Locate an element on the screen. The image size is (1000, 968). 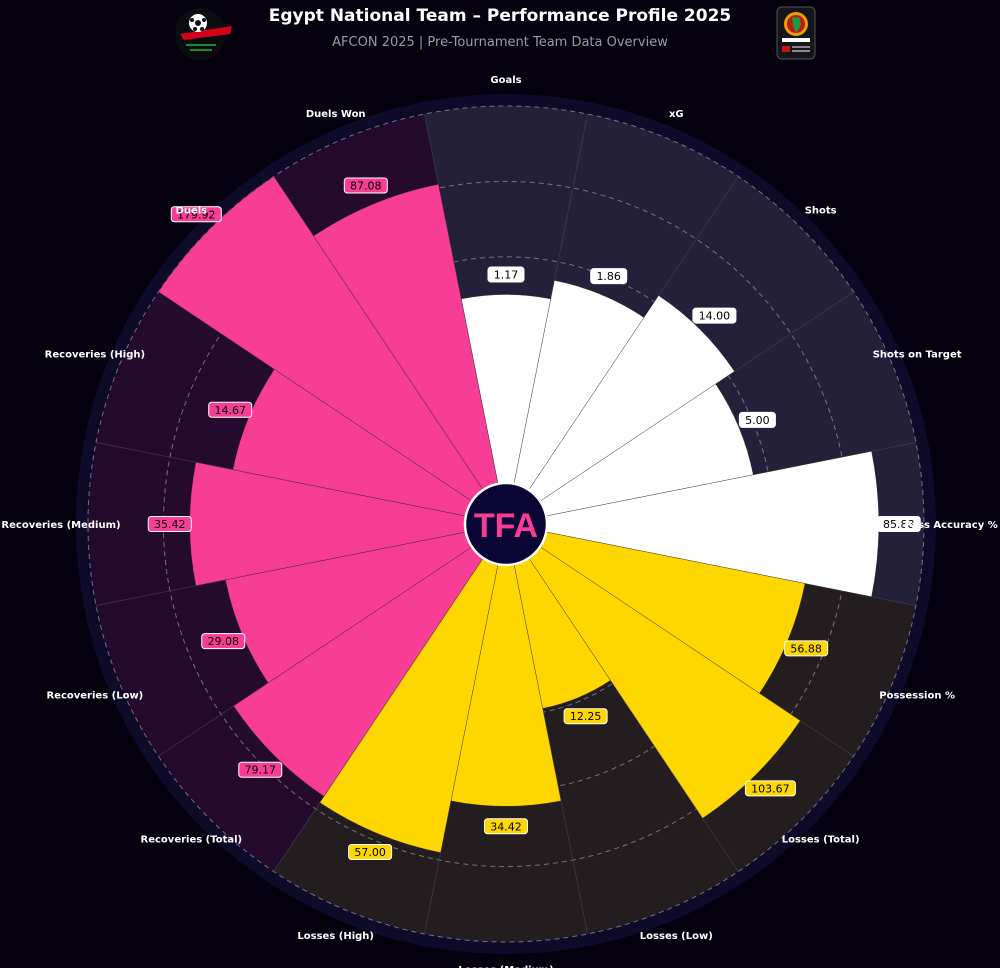
center-badge: TFA is located at coordinates (506, 524).